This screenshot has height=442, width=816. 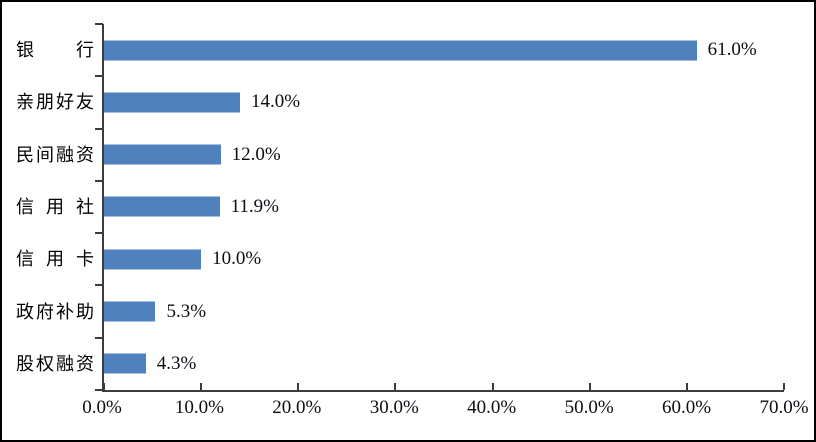 I want to click on bar-11.9%, so click(x=162, y=207).